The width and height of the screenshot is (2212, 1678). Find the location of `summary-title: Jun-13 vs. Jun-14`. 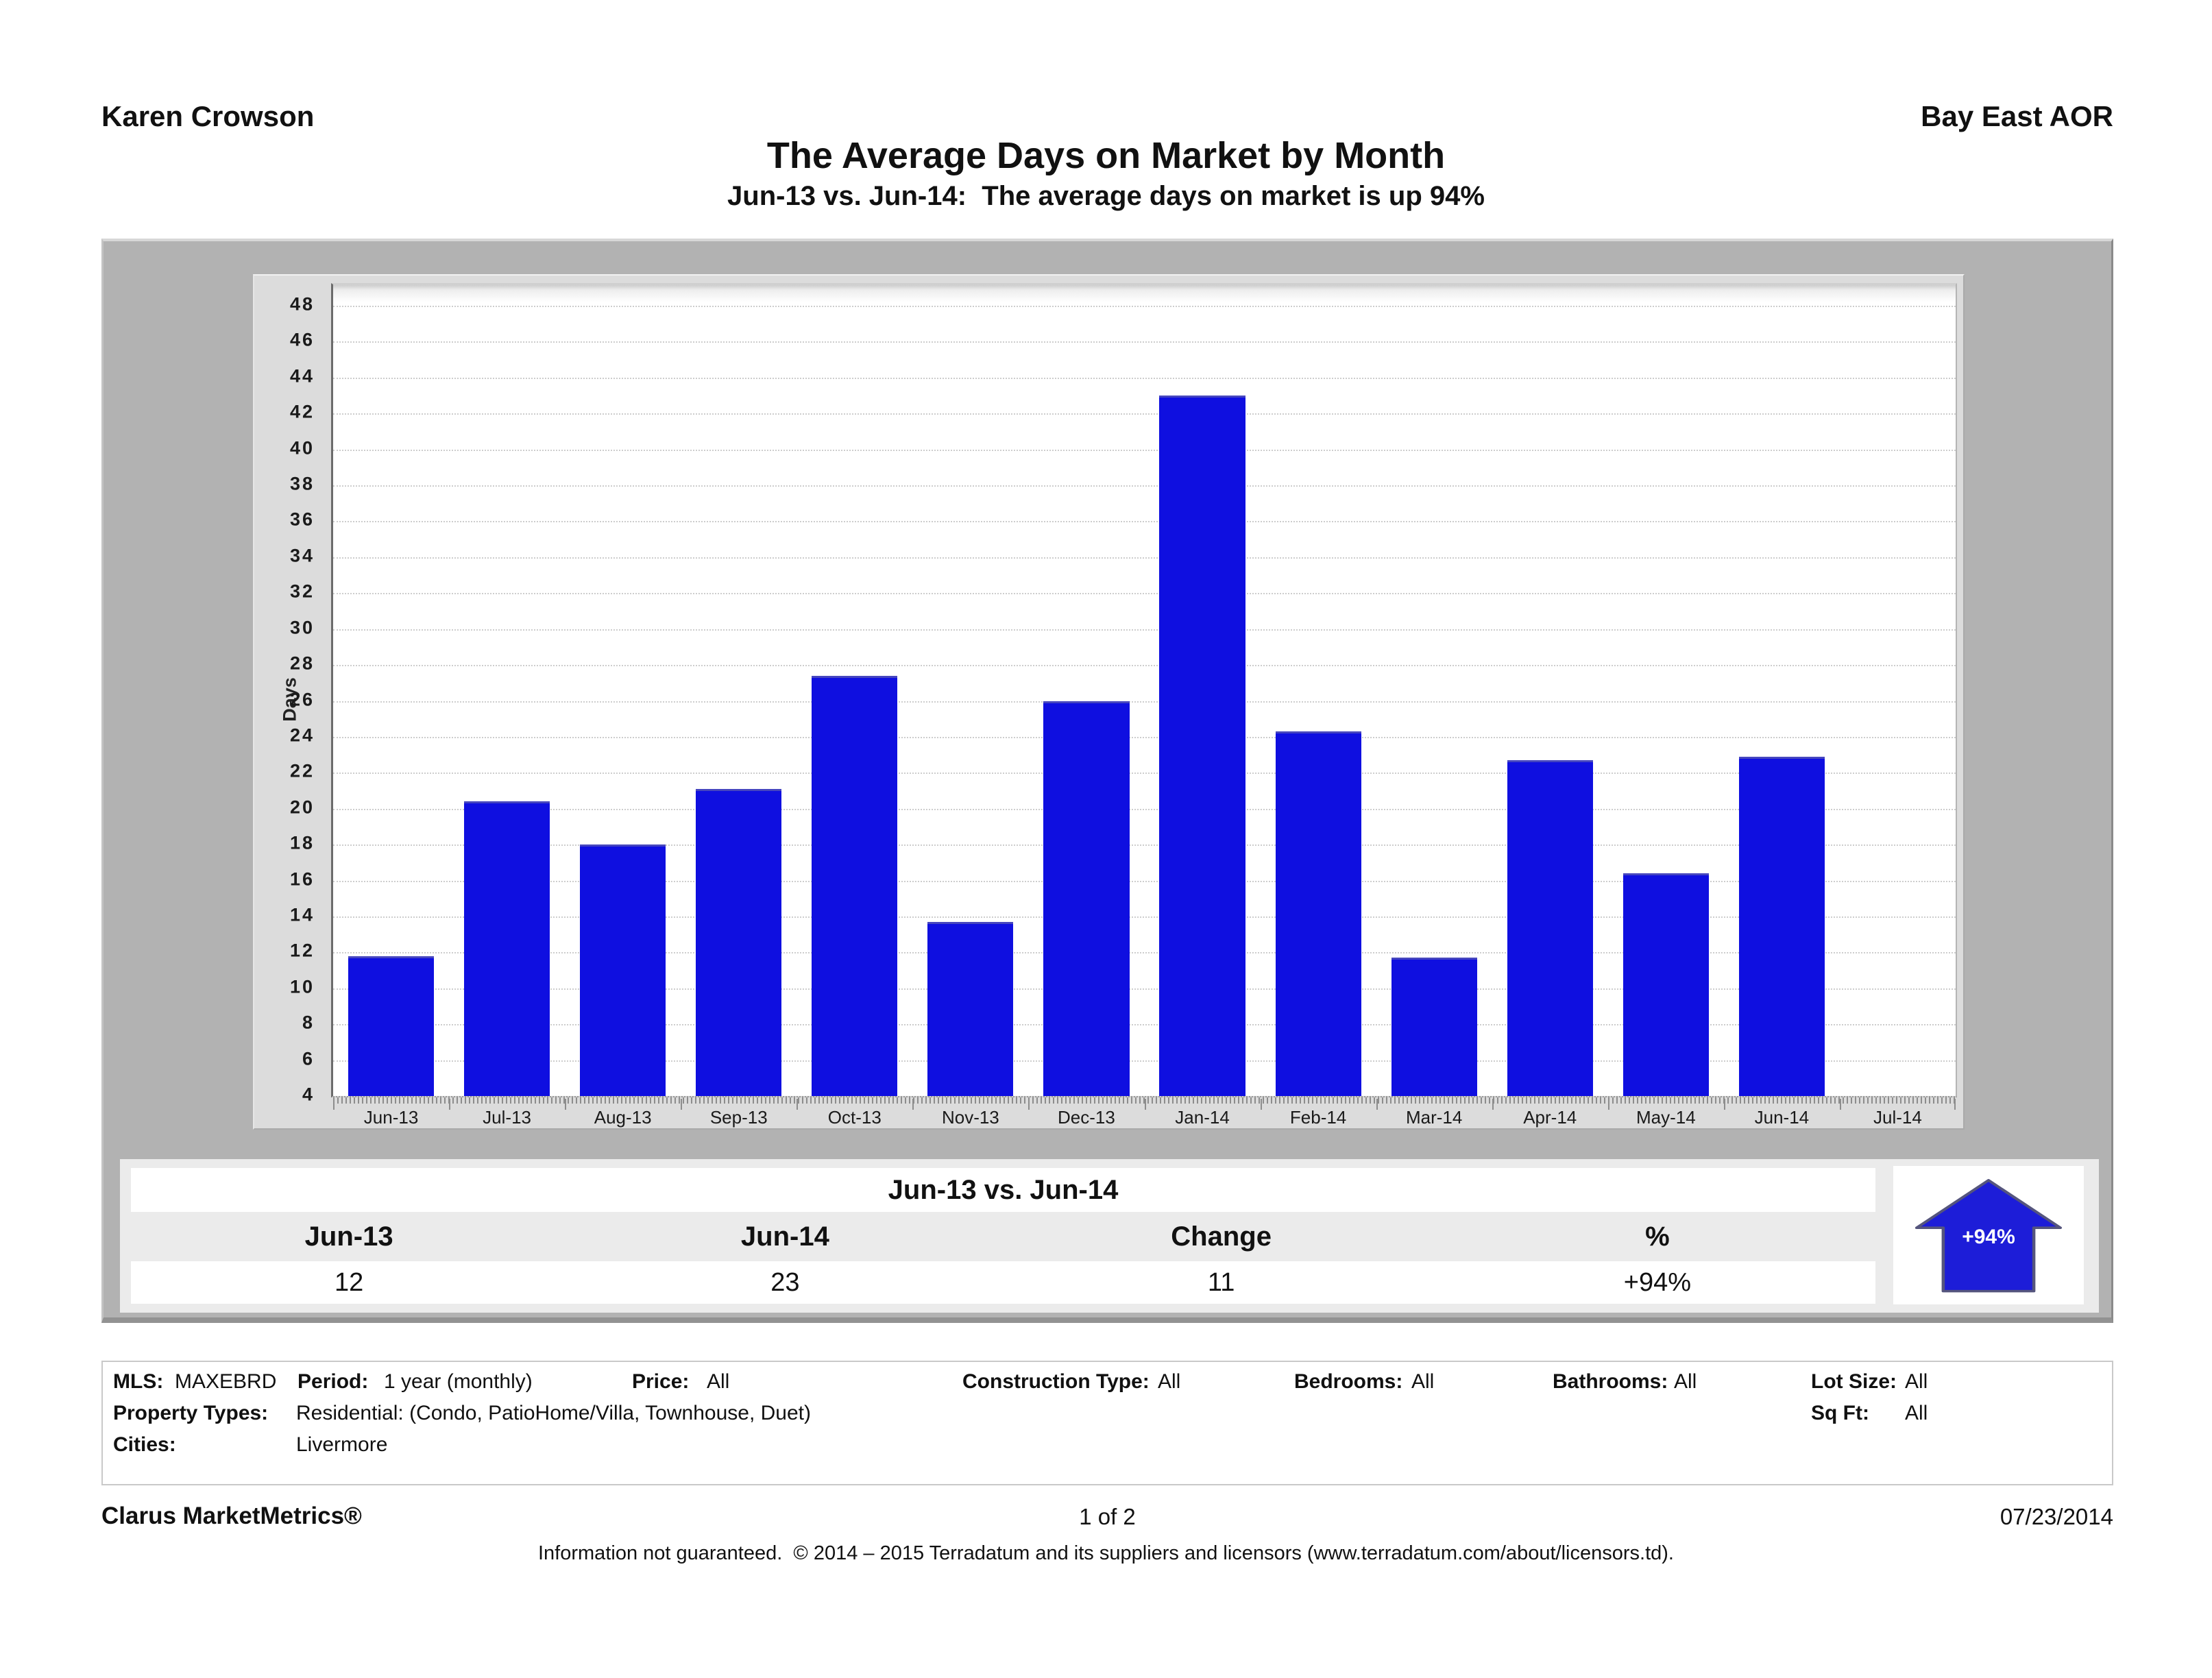

summary-title: Jun-13 vs. Jun-14 is located at coordinates (1003, 1190).